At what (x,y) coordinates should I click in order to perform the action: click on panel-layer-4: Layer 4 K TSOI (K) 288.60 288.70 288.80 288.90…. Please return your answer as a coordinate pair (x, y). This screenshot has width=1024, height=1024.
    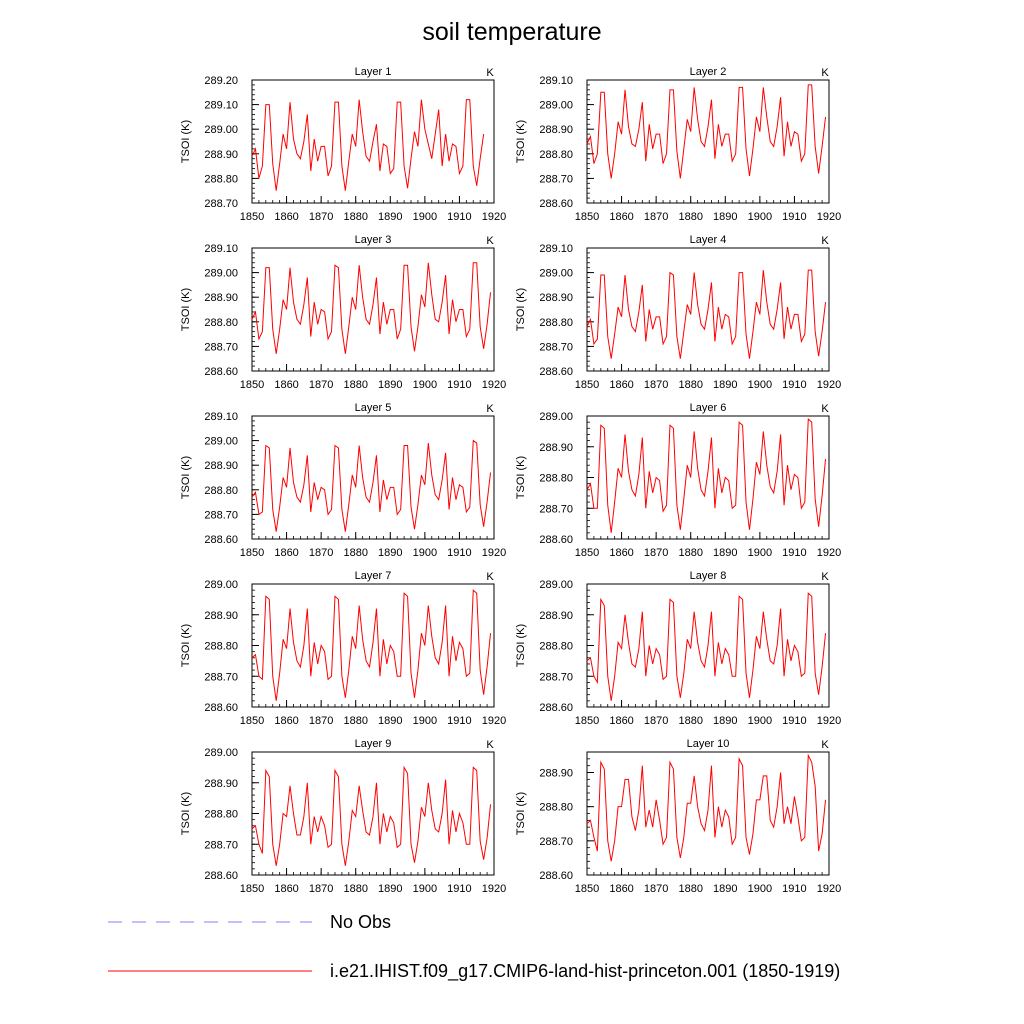
    Looking at the image, I should click on (678, 312).